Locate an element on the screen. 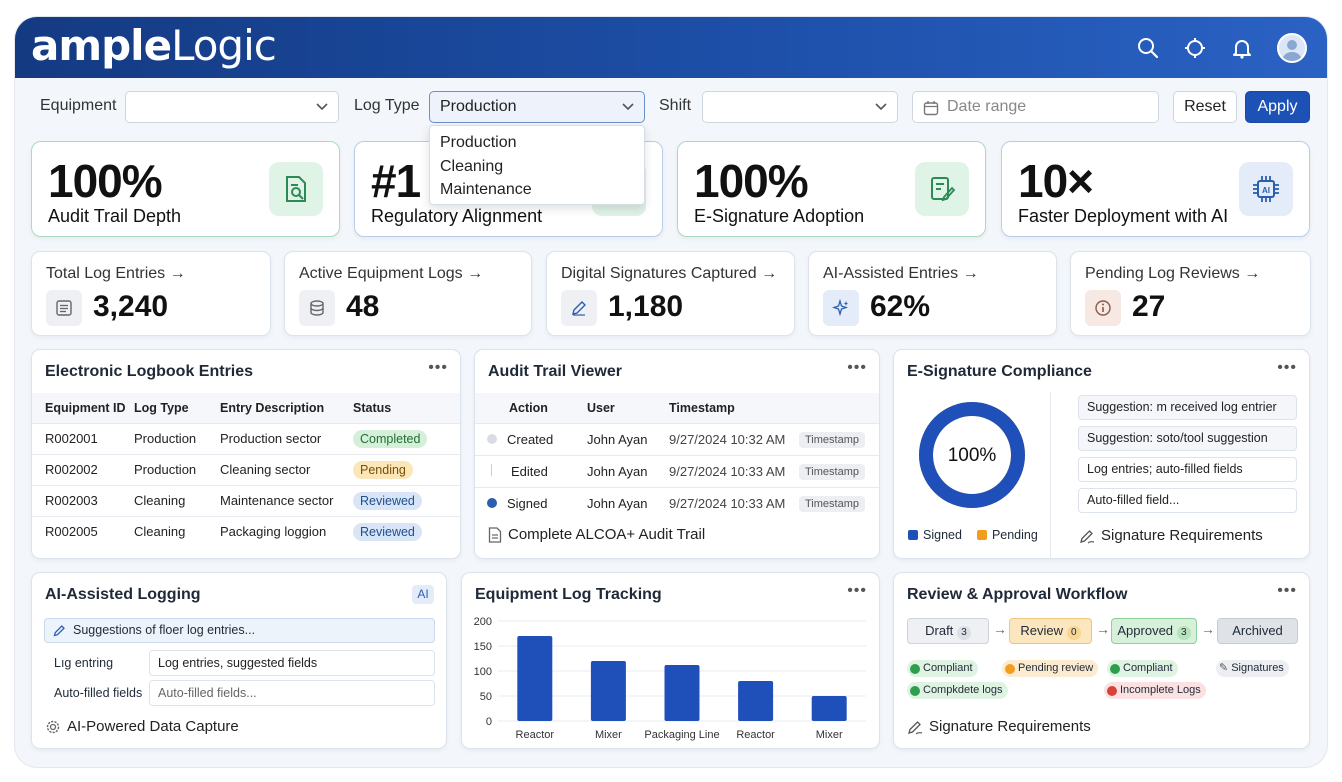 This screenshot has width=1342, height=782. pencil-icon is located at coordinates (59, 631).